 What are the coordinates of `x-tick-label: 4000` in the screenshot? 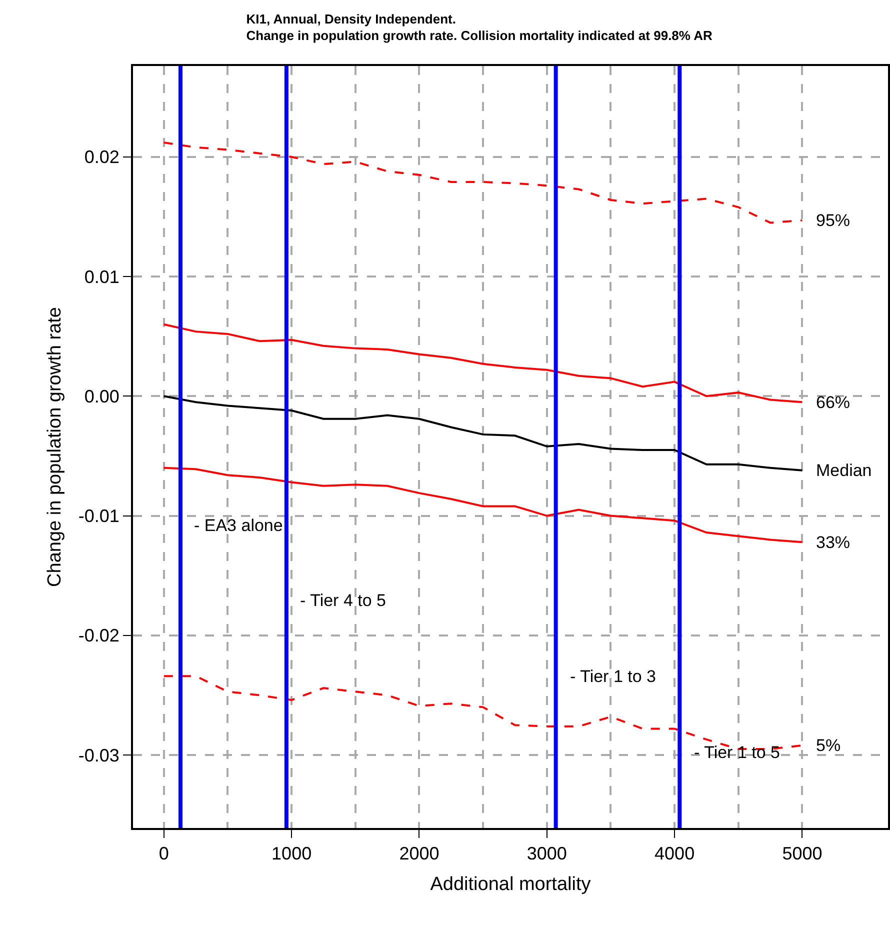 It's located at (674, 854).